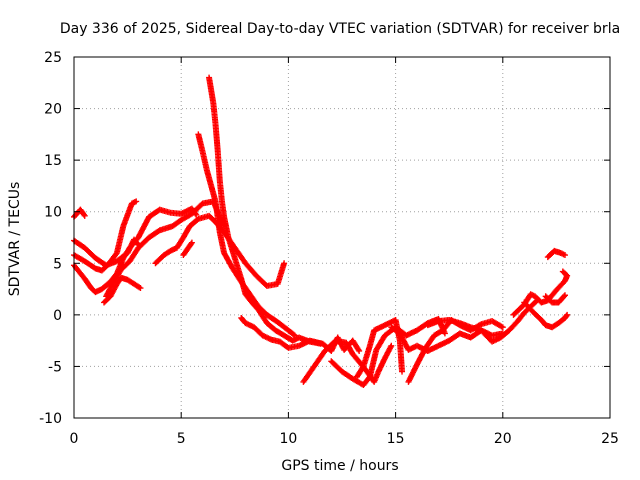 This screenshot has width=640, height=480. What do you see at coordinates (57, 264) in the screenshot?
I see `y-tick-label: 5` at bounding box center [57, 264].